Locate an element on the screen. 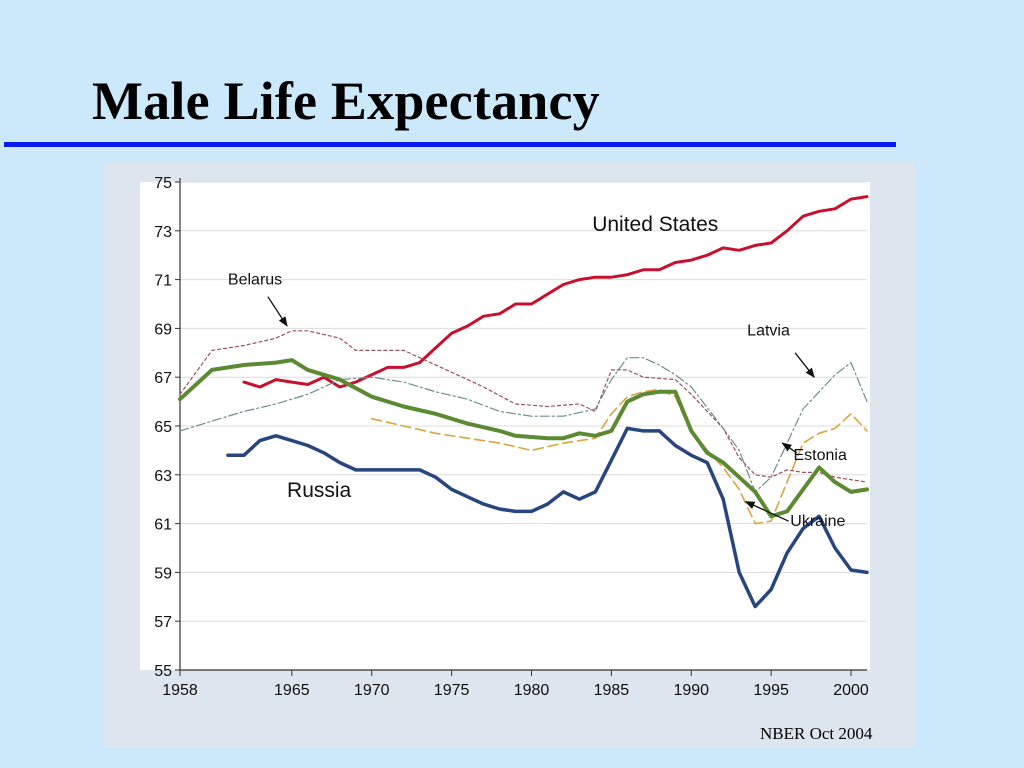 This screenshot has width=1024, height=768. y-tick-label-59: 59 is located at coordinates (163, 573).